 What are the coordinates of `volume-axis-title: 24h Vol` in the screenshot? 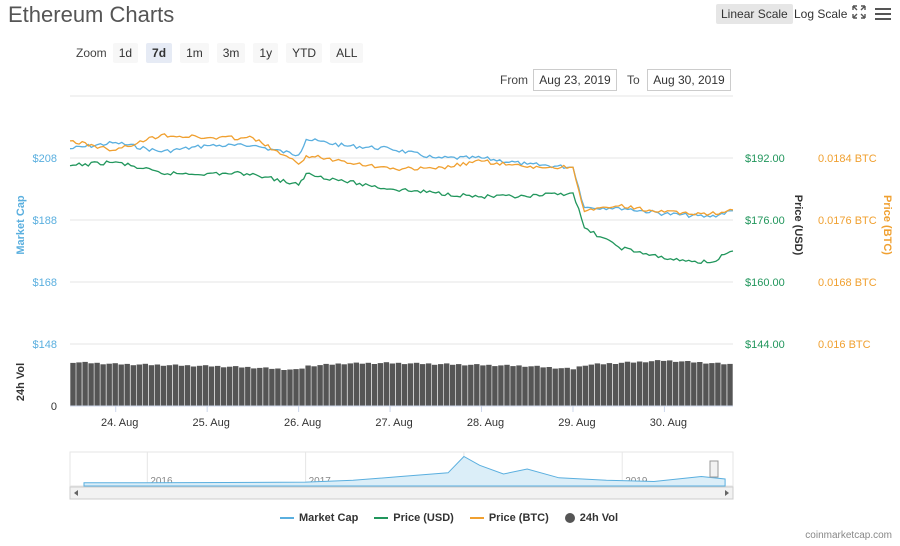 It's located at (21, 382).